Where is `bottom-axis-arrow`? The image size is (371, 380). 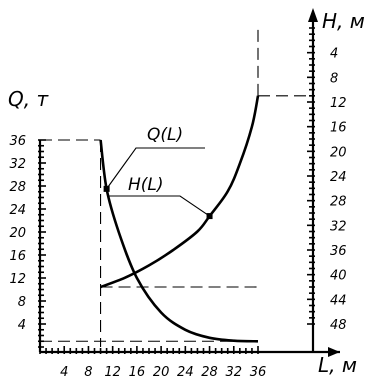 bottom-axis-arrow is located at coordinates (334, 352).